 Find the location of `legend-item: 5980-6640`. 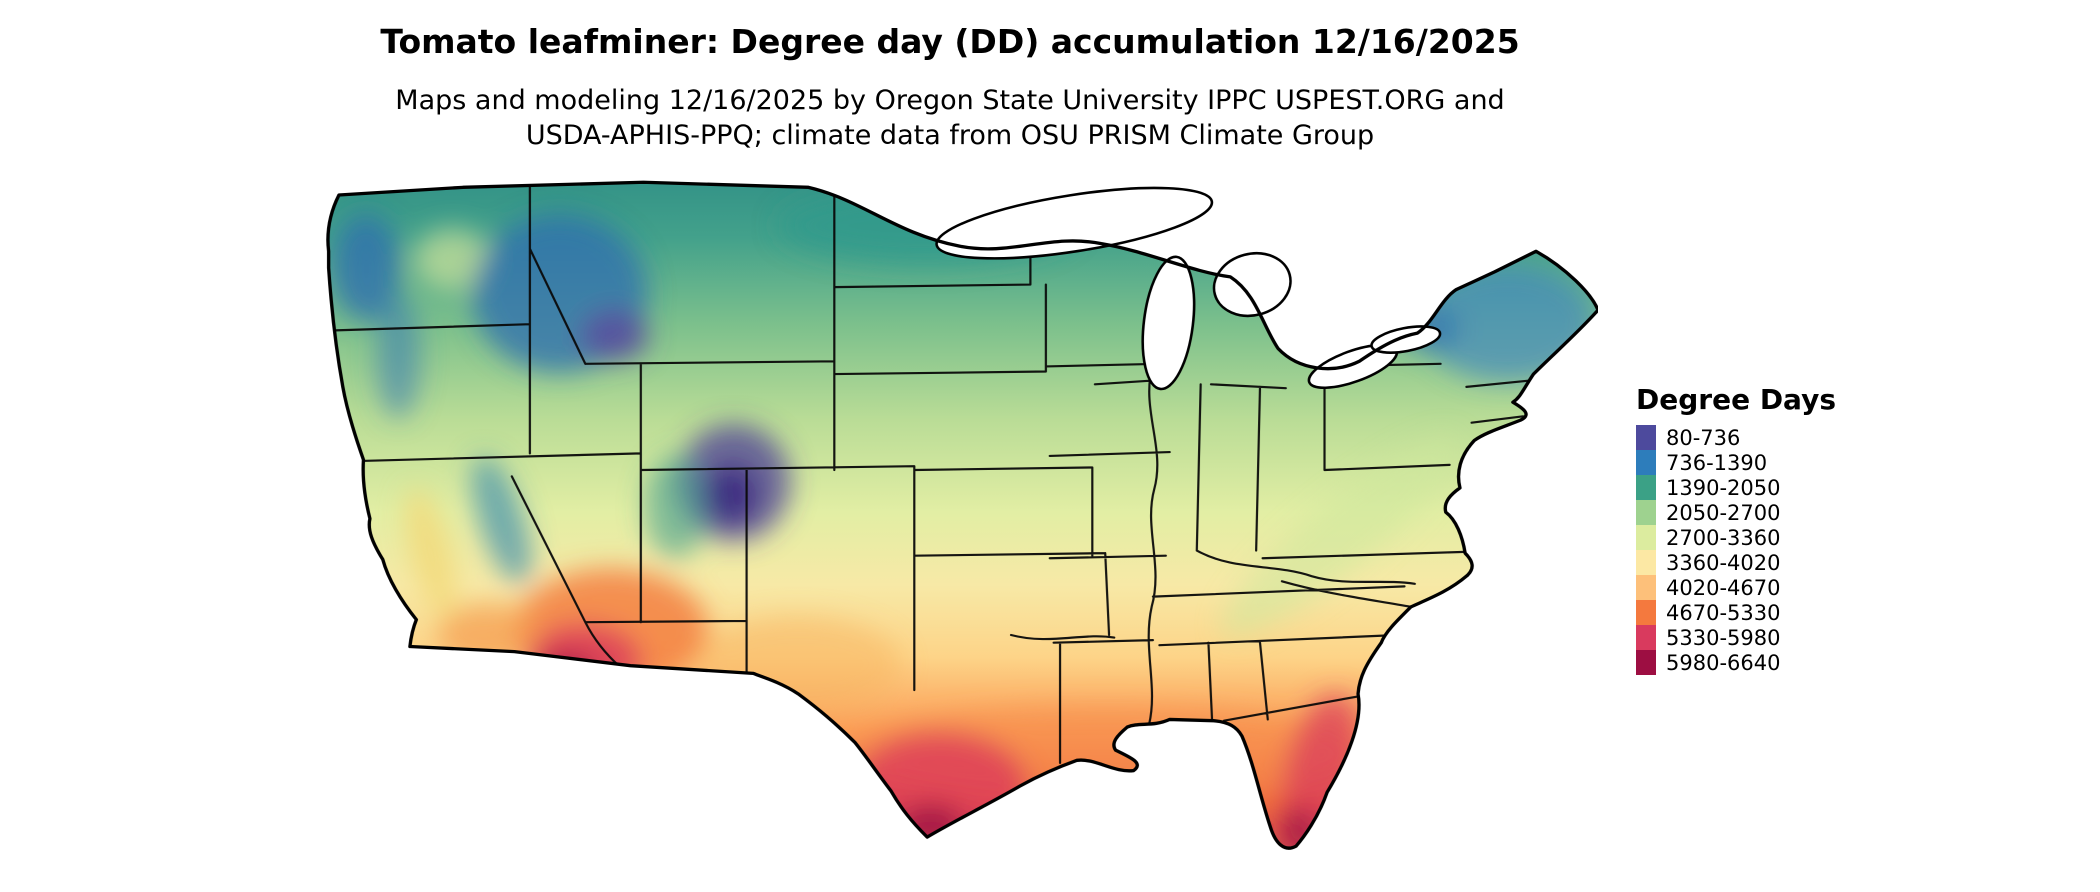

legend-item: 5980-6640 is located at coordinates (1736, 662).